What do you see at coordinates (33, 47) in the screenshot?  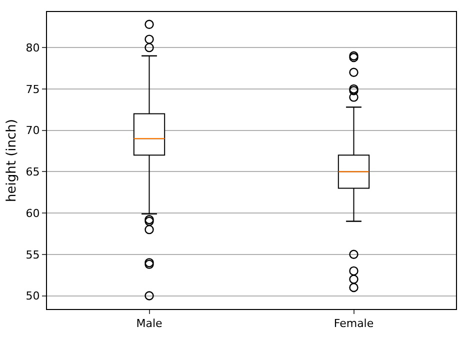 I see `y-tick-label: 80` at bounding box center [33, 47].